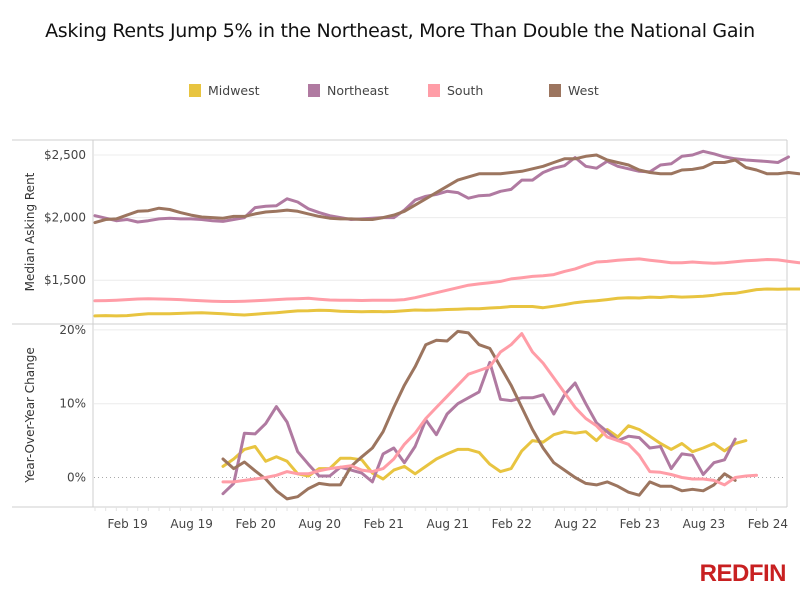 The width and height of the screenshot is (800, 600). Describe the element at coordinates (640, 524) in the screenshot. I see `x-tick-label: Feb 23` at that location.